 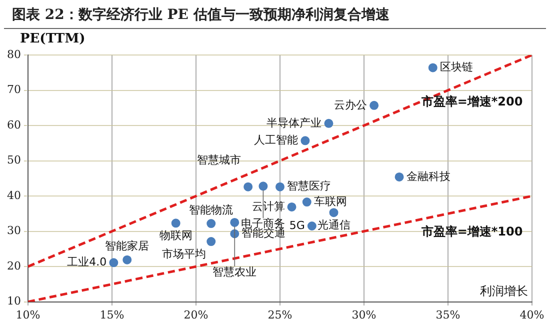 I want to click on annotation: 物联网, so click(x=175, y=235).